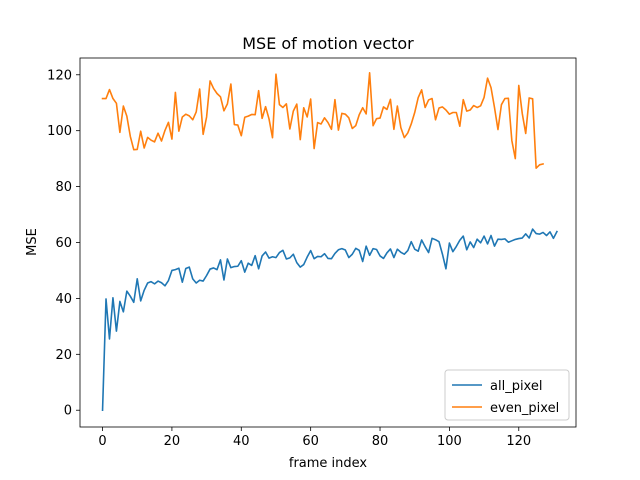  Describe the element at coordinates (449, 441) in the screenshot. I see `x-tick-label: 100` at that location.